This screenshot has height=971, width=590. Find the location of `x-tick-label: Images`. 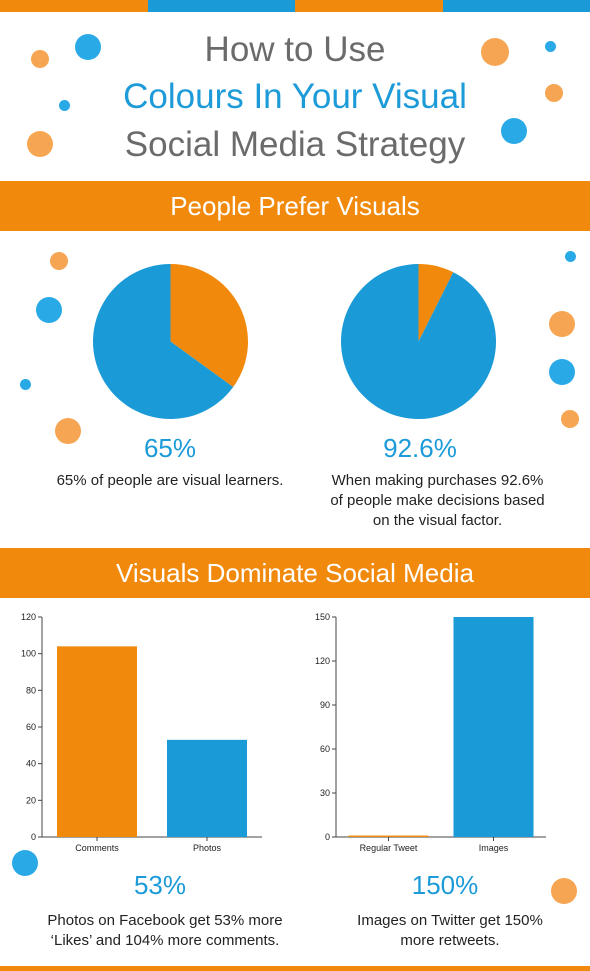

x-tick-label: Images is located at coordinates (494, 848).